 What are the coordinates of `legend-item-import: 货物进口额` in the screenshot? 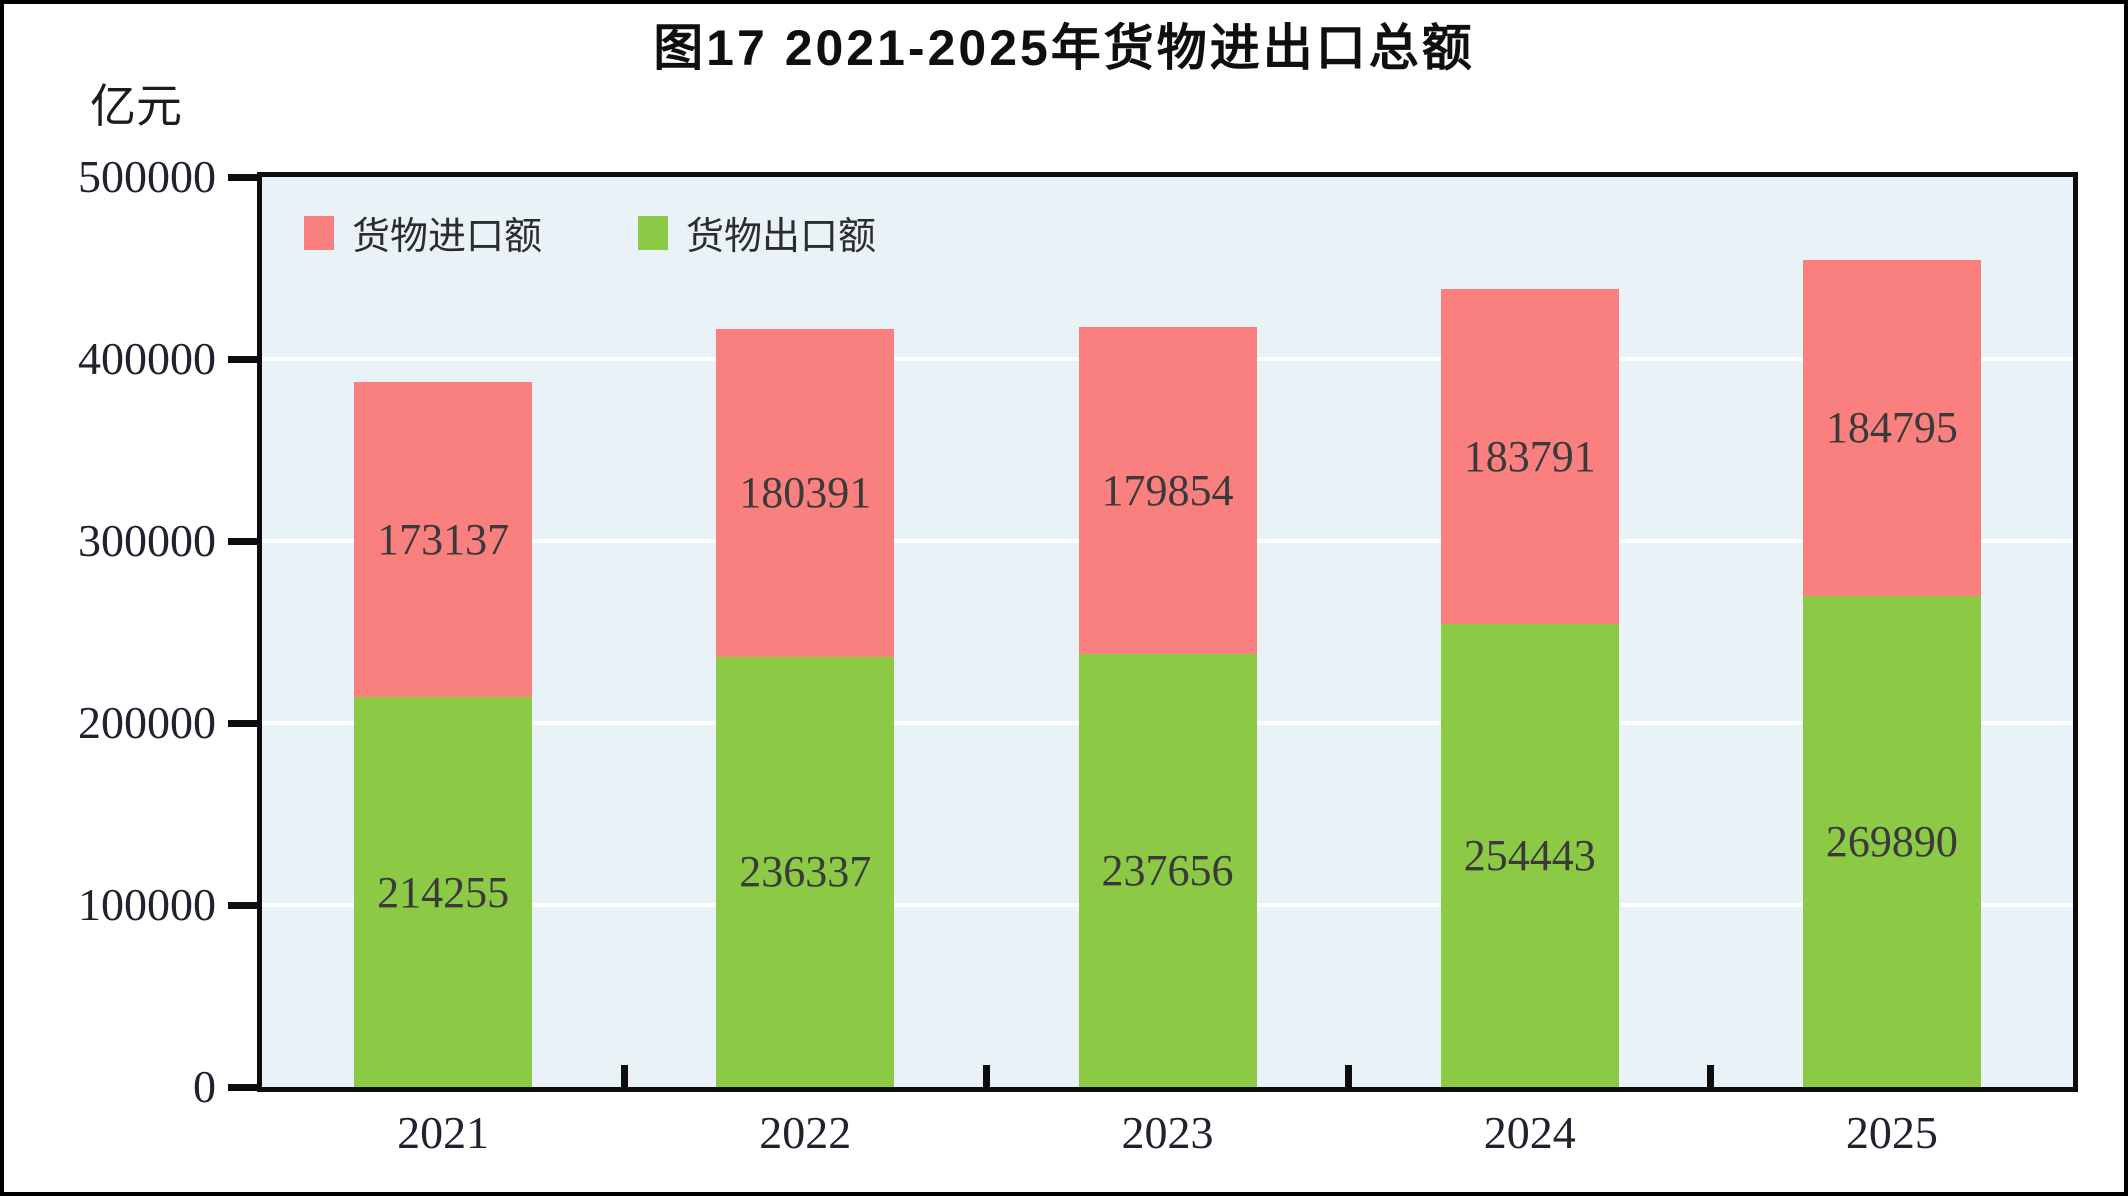 It's located at (423, 232).